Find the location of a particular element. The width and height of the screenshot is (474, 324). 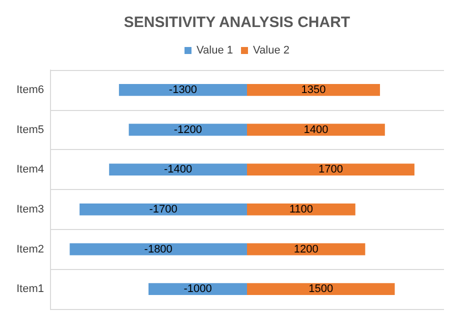

data-label: -1700 is located at coordinates (163, 209).